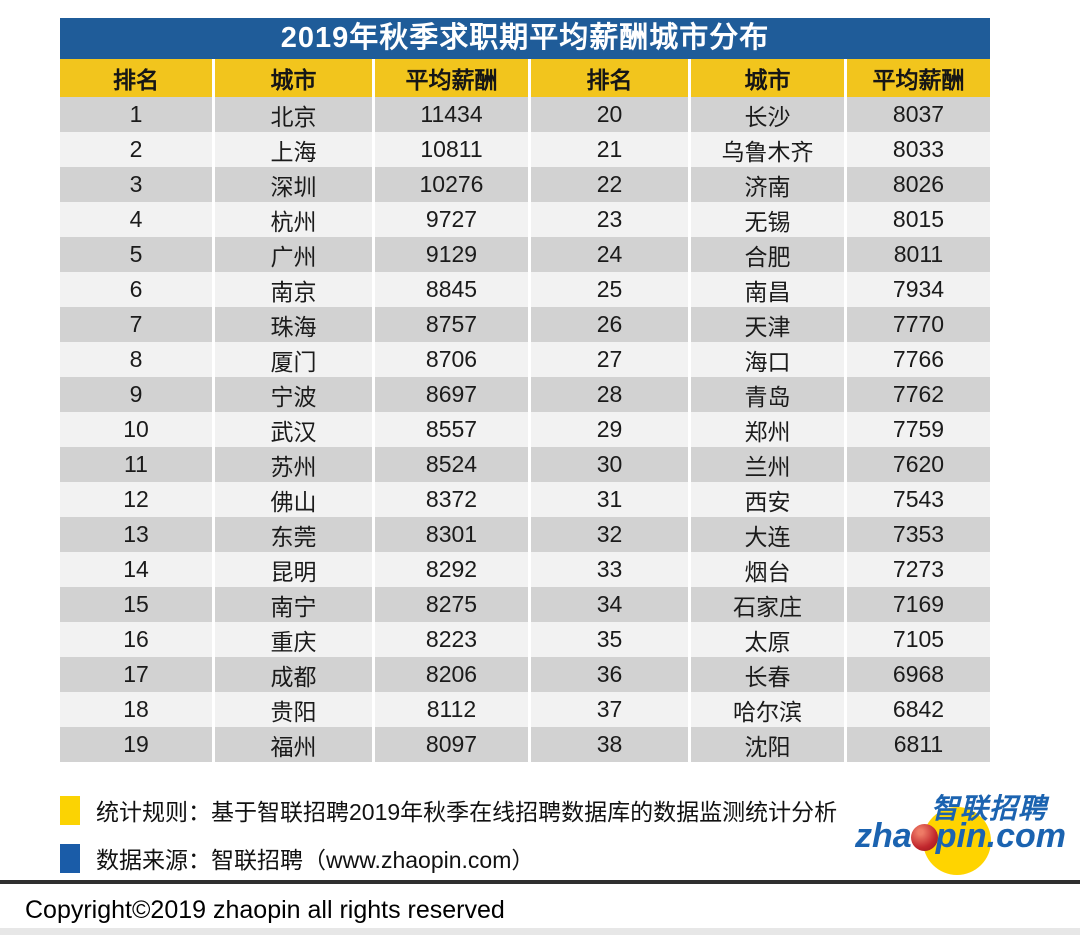 The width and height of the screenshot is (1080, 935). I want to click on table-row: 4 杭州 9727 23 无锡 8015, so click(525, 219).